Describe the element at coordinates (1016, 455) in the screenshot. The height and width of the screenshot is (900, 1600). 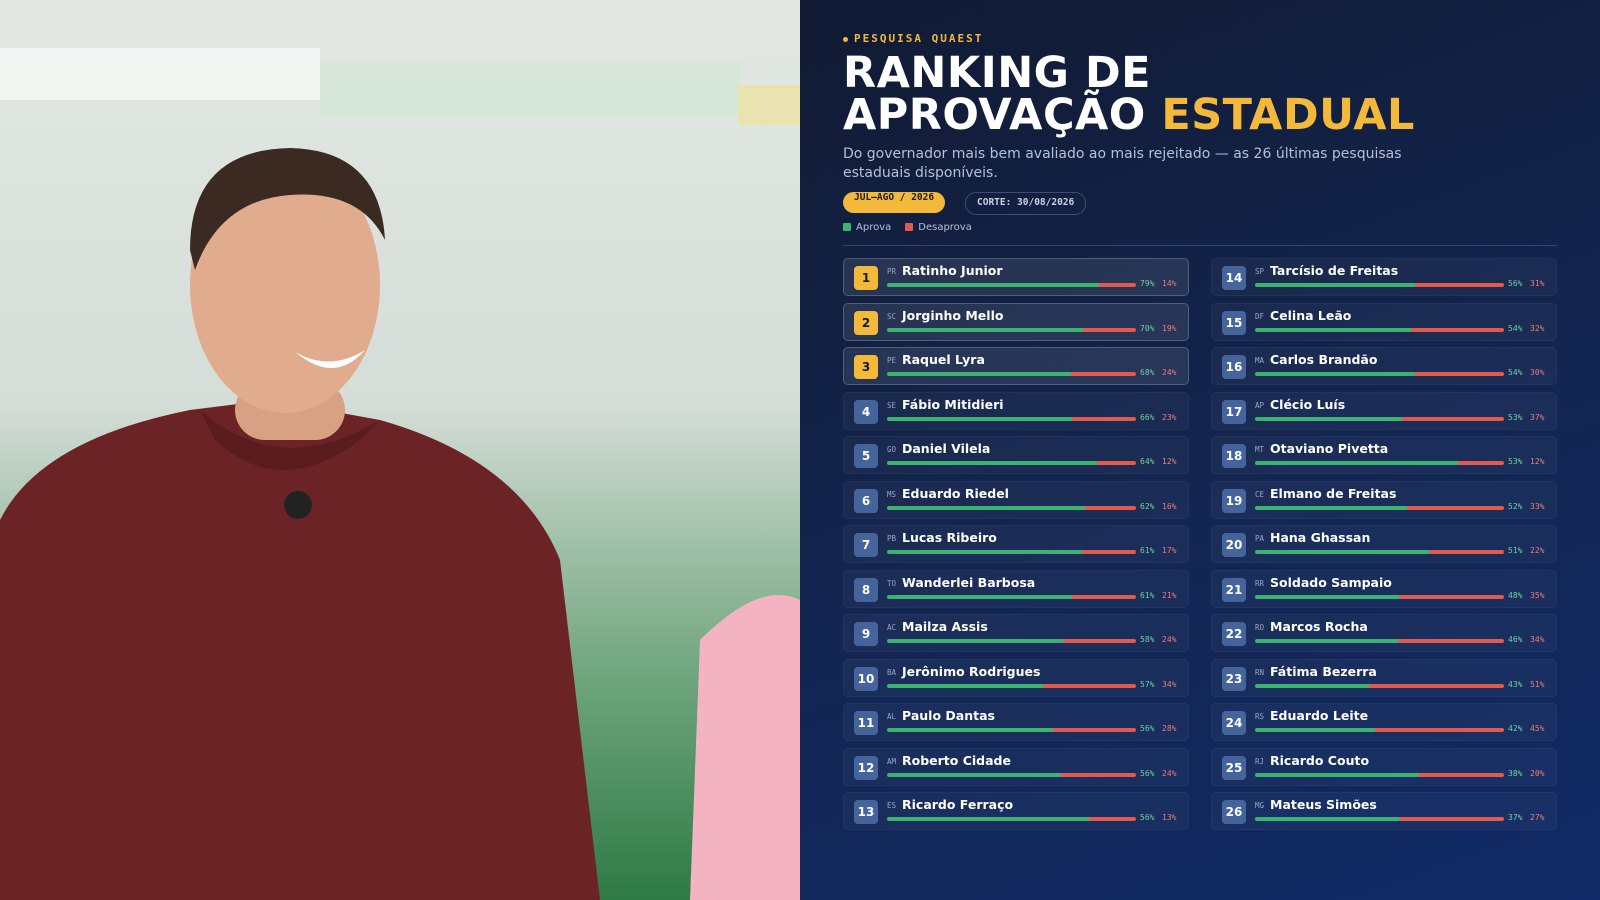
I see `ranking-row: 5 GO Daniel Vilela 64% 12%` at that location.